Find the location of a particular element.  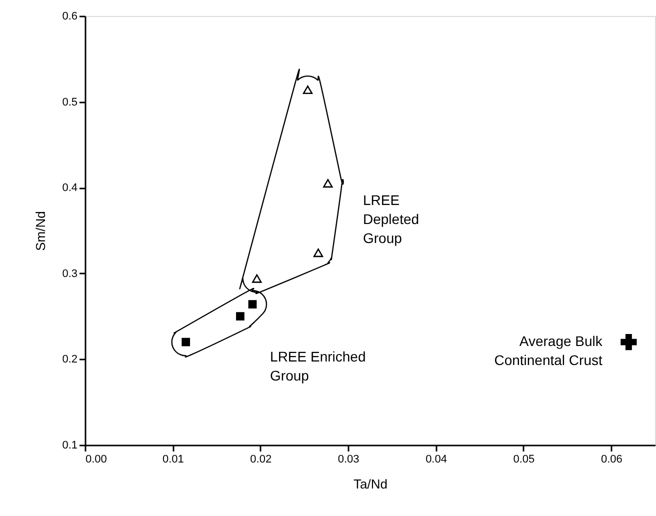

y-tick-label: 0.5 is located at coordinates (70, 102).